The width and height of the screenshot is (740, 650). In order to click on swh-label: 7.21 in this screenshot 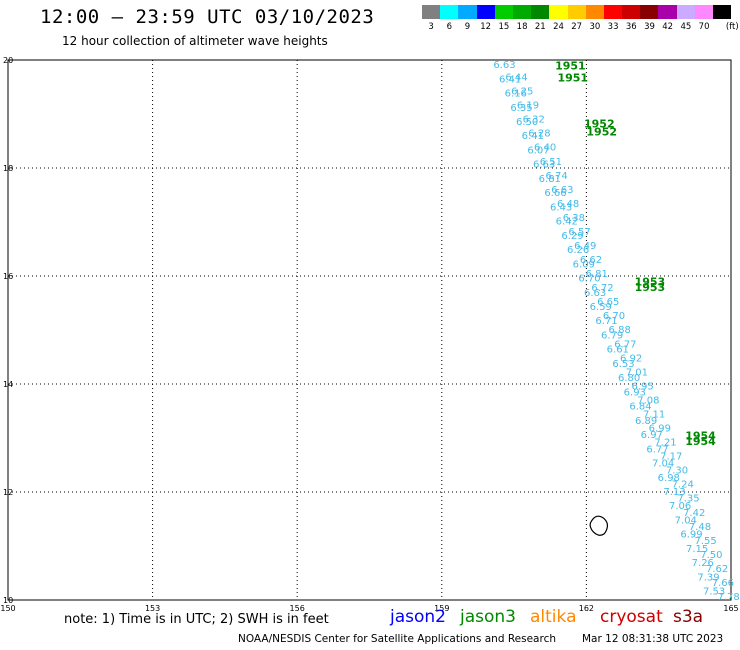, I will do `click(665, 443)`.